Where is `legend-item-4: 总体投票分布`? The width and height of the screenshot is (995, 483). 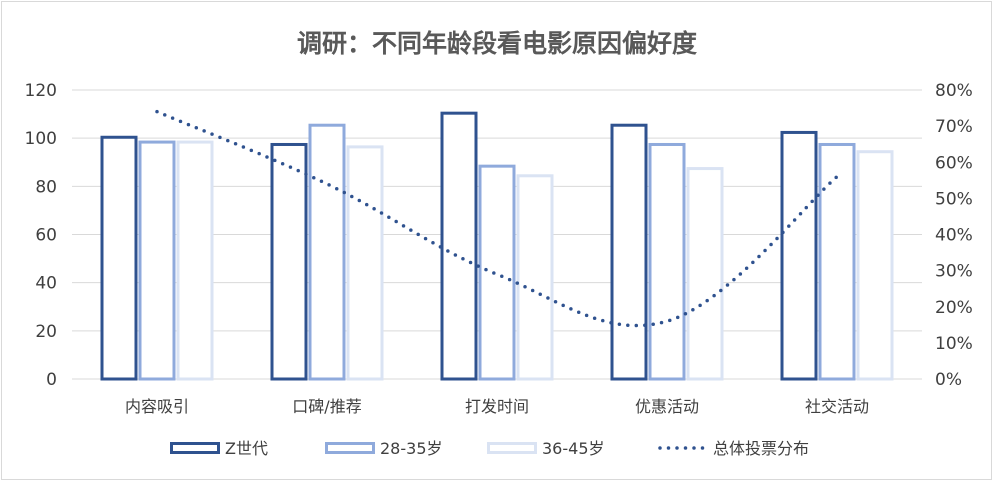
legend-item-4: 总体投票分布 is located at coordinates (733, 448).